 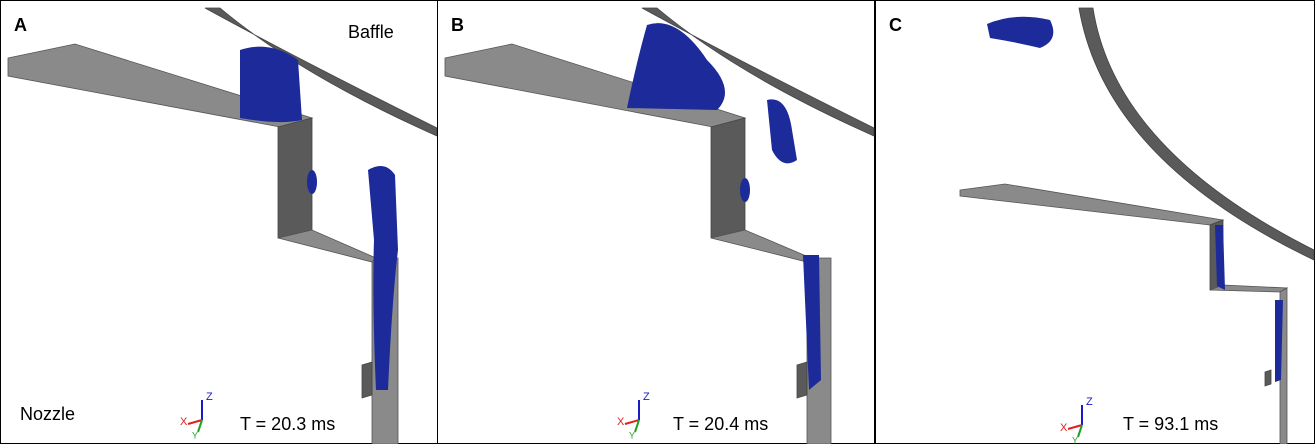 I want to click on panel-label: A, so click(x=20, y=25).